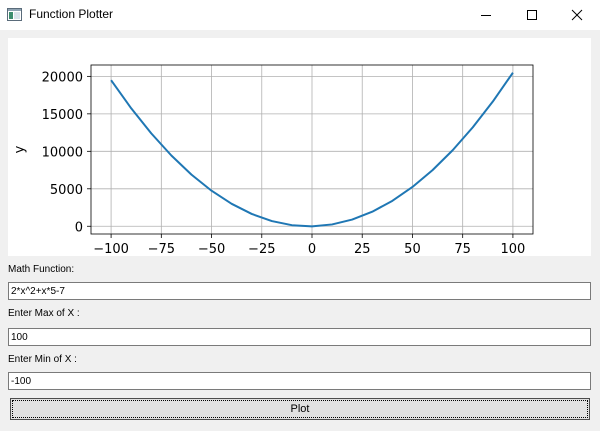 This screenshot has width=600, height=431. Describe the element at coordinates (312, 249) in the screenshot. I see `x-tick-label: 0` at that location.